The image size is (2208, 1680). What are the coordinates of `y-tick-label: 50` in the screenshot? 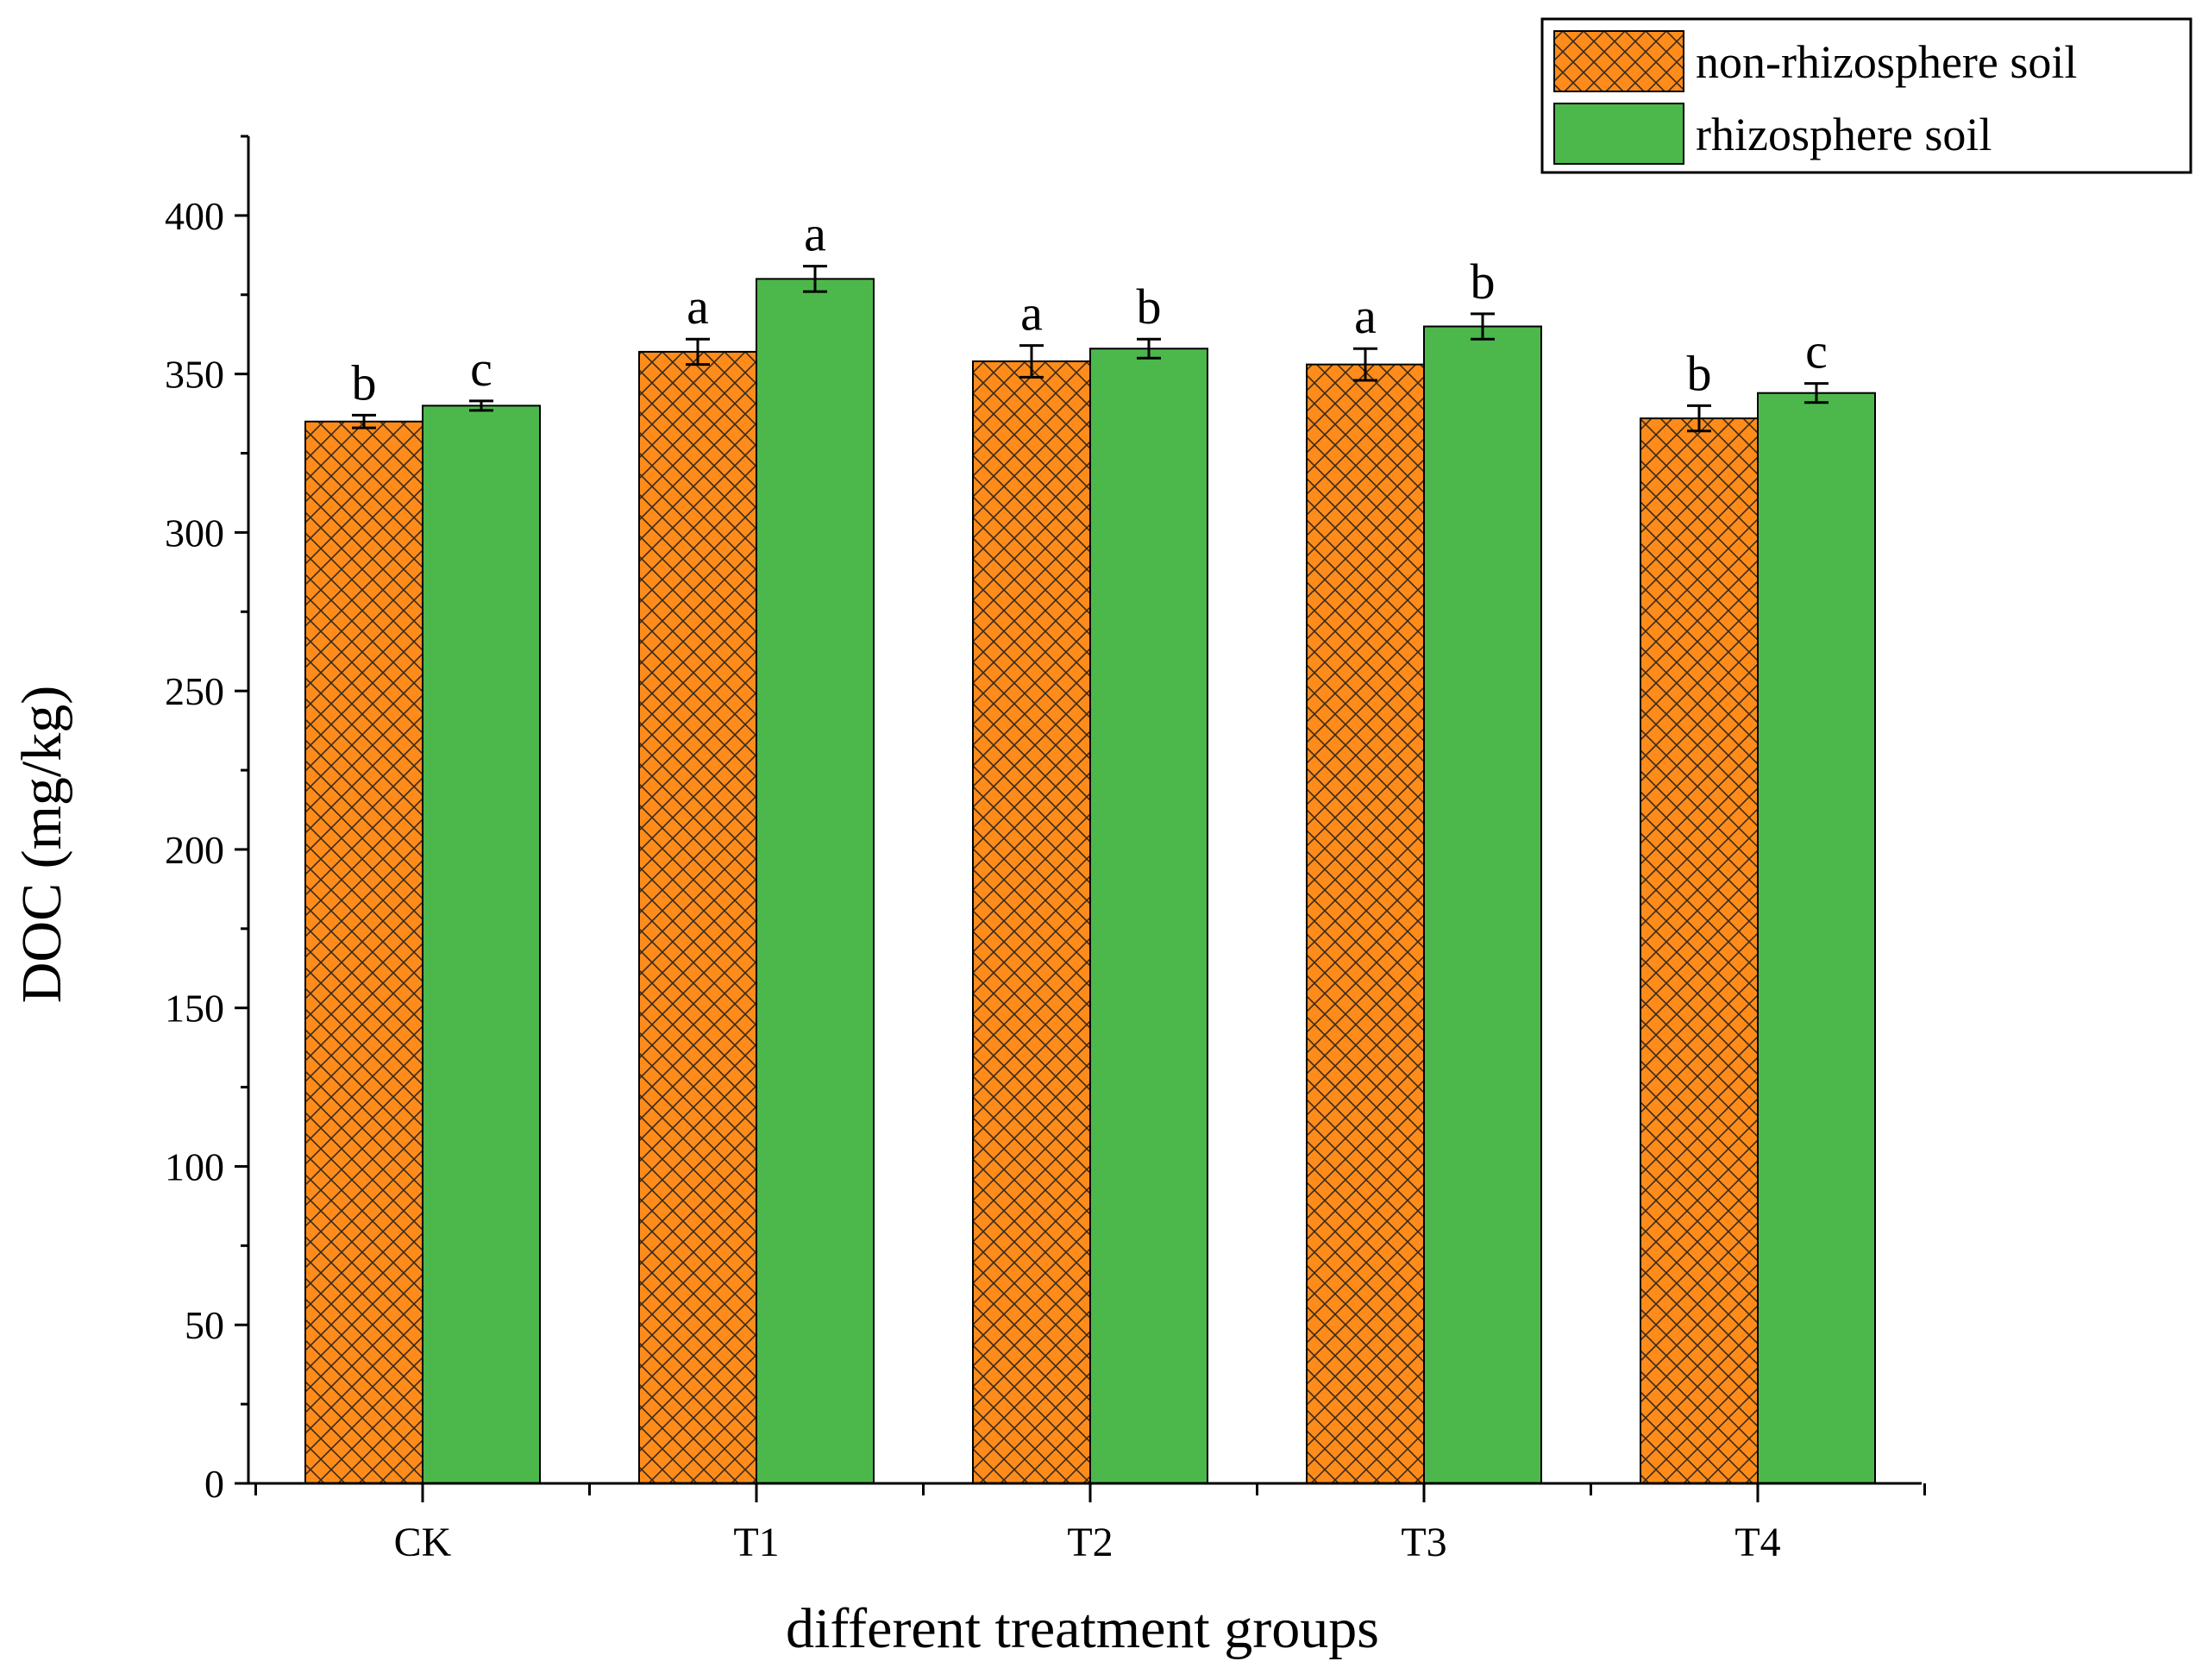 It's located at (205, 1325).